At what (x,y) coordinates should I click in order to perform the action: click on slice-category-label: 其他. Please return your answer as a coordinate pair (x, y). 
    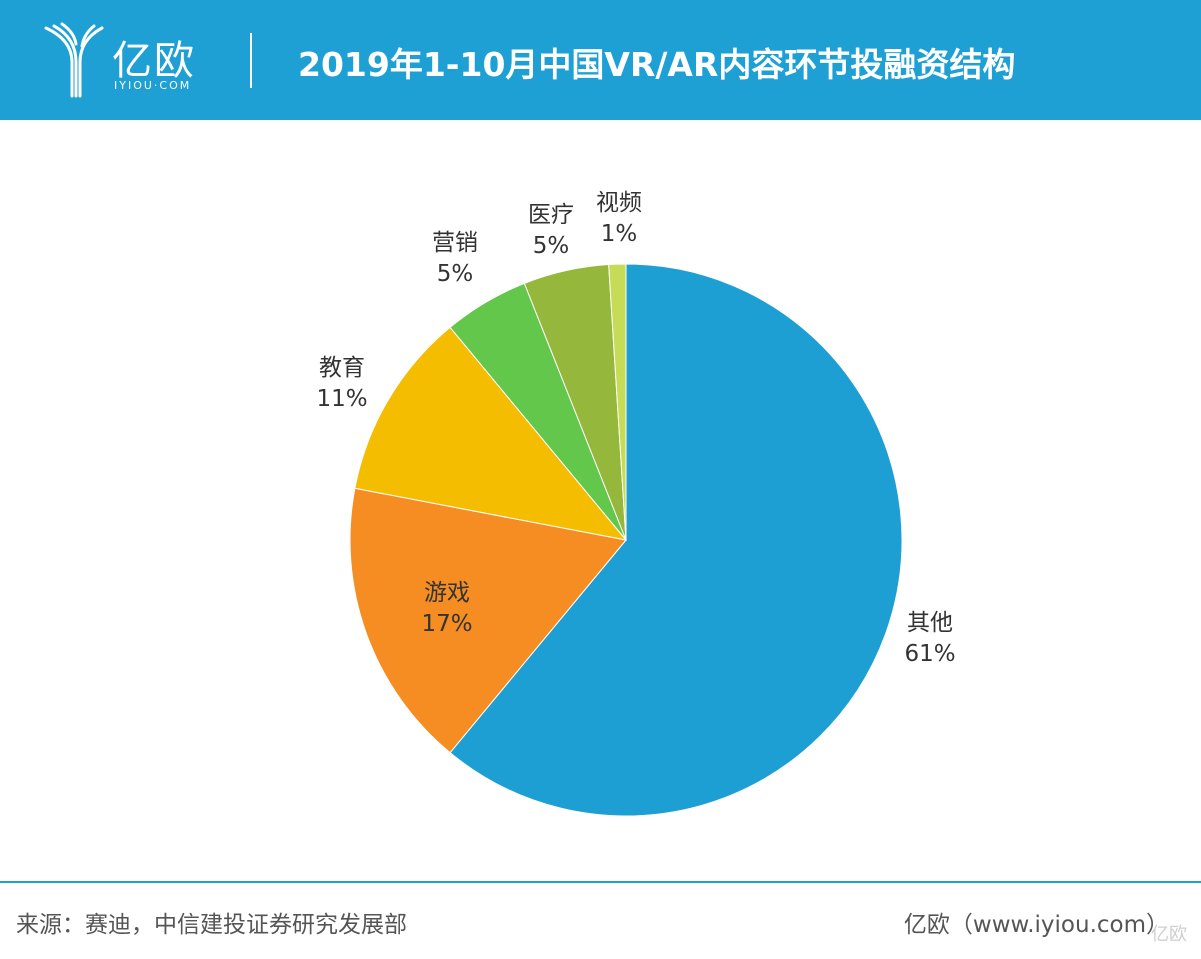
    Looking at the image, I should click on (930, 623).